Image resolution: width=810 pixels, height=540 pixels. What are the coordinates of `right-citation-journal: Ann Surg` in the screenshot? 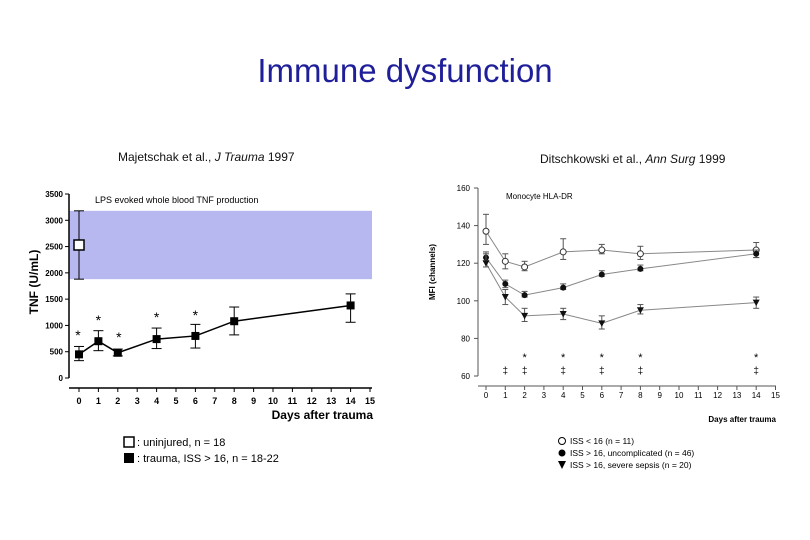 It's located at (670, 159).